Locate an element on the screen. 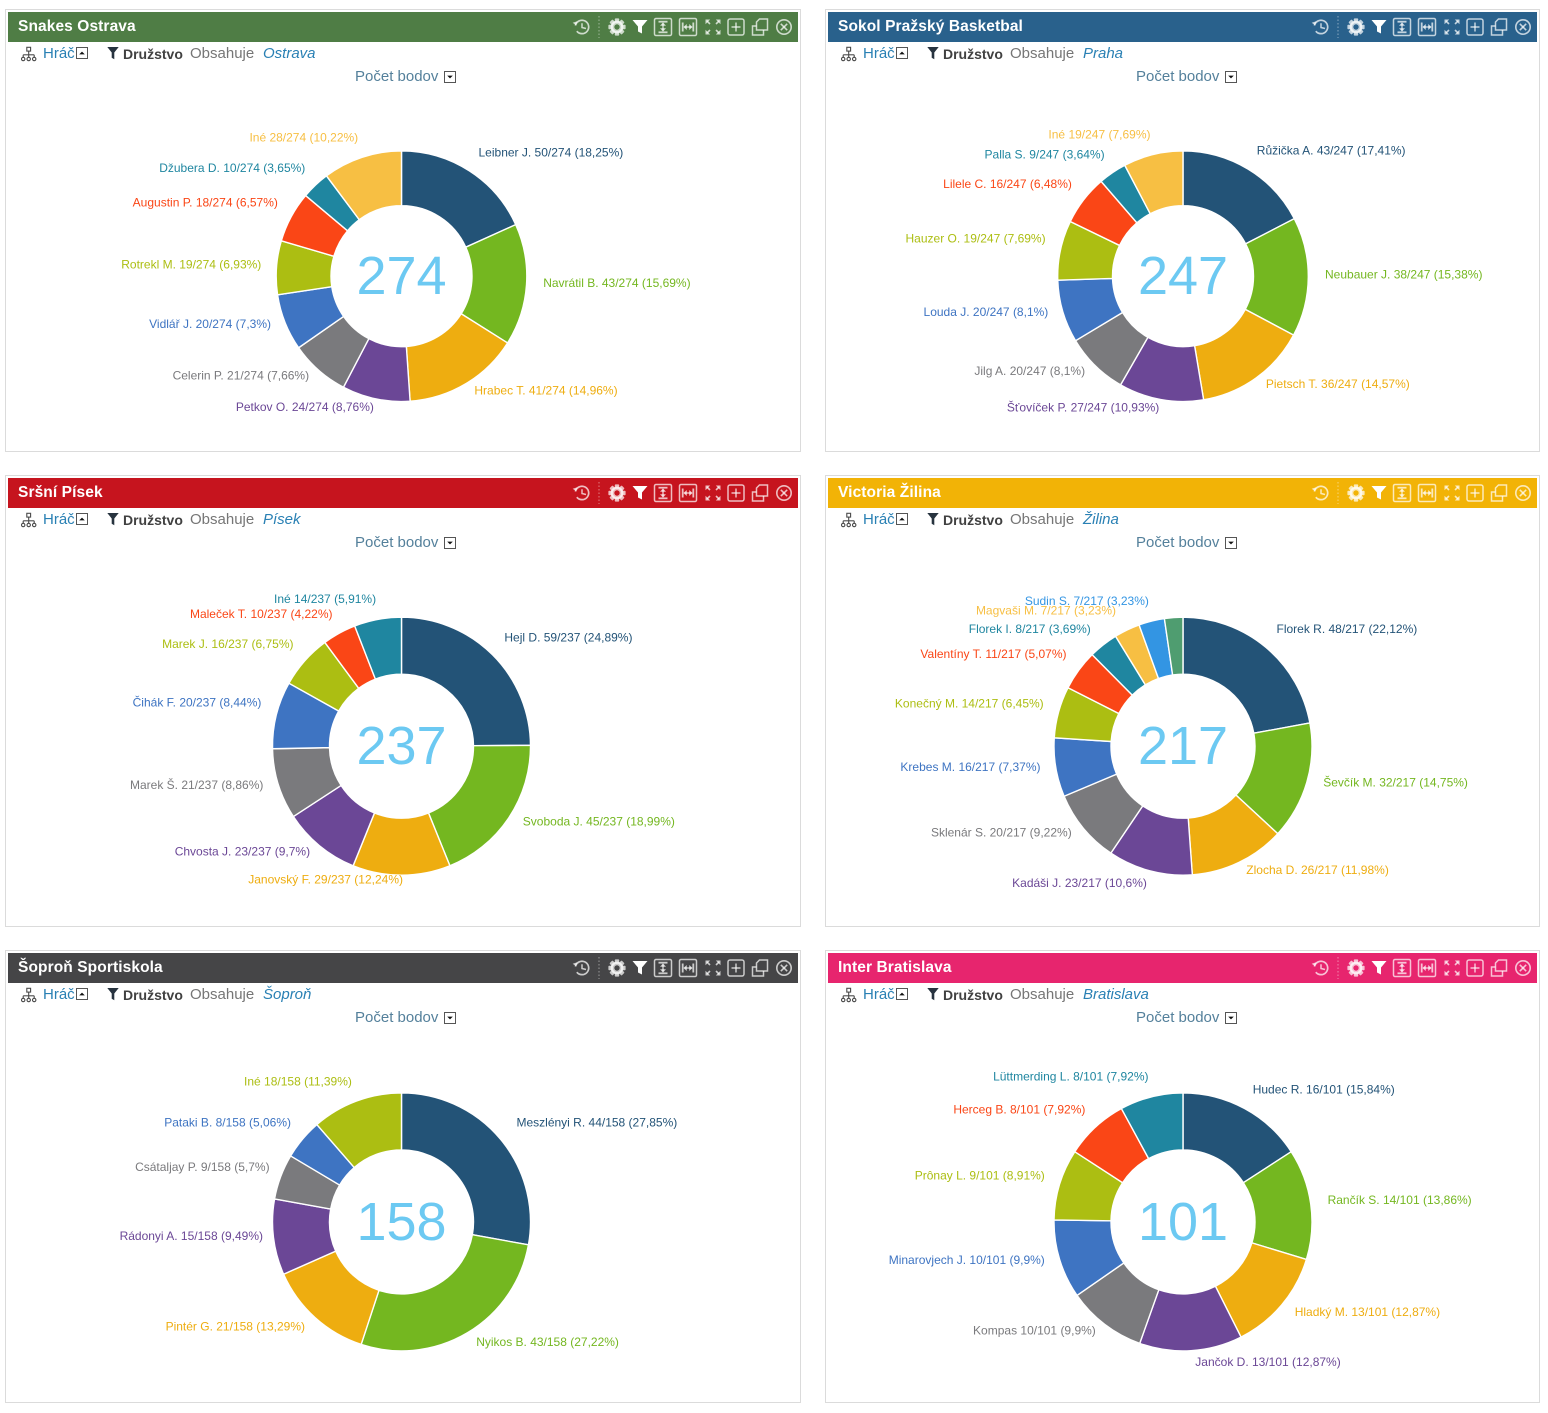 The image size is (1548, 1413). svg-text: Jilg A. 20/247 (8,1%) is located at coordinates (1029, 371).